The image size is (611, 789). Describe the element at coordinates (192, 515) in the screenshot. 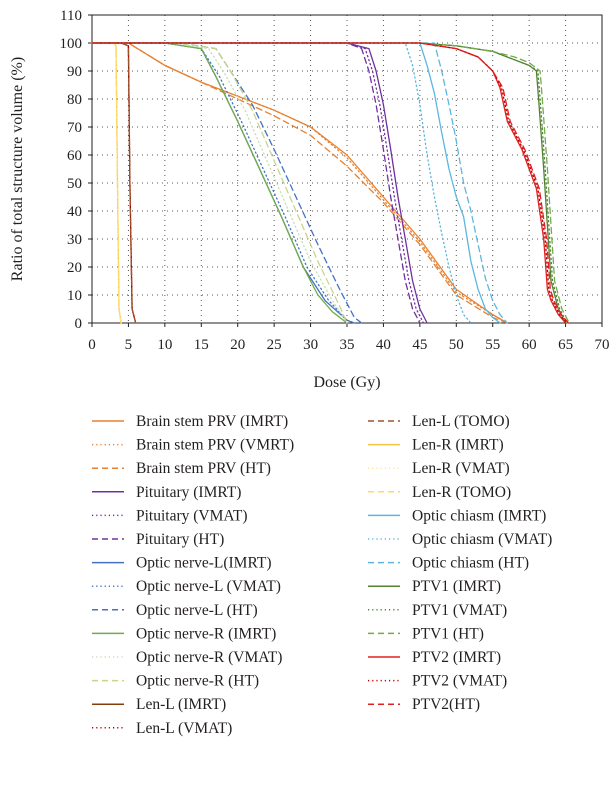

I see `legend-label: Pituitary (VMAT)` at that location.